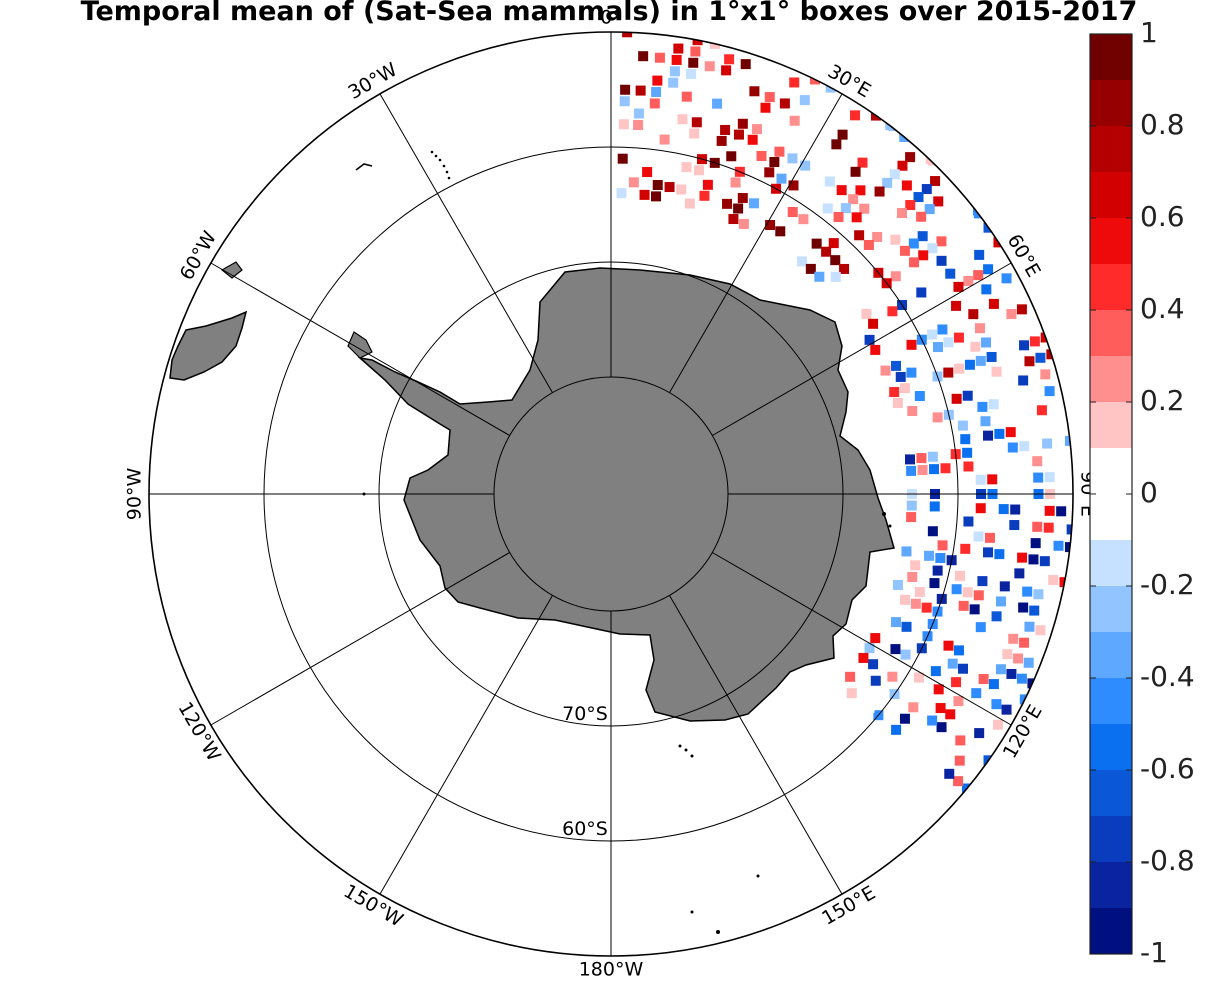 The image size is (1218, 989). Describe the element at coordinates (199, 731) in the screenshot. I see `meridian-label: 120°W` at that location.